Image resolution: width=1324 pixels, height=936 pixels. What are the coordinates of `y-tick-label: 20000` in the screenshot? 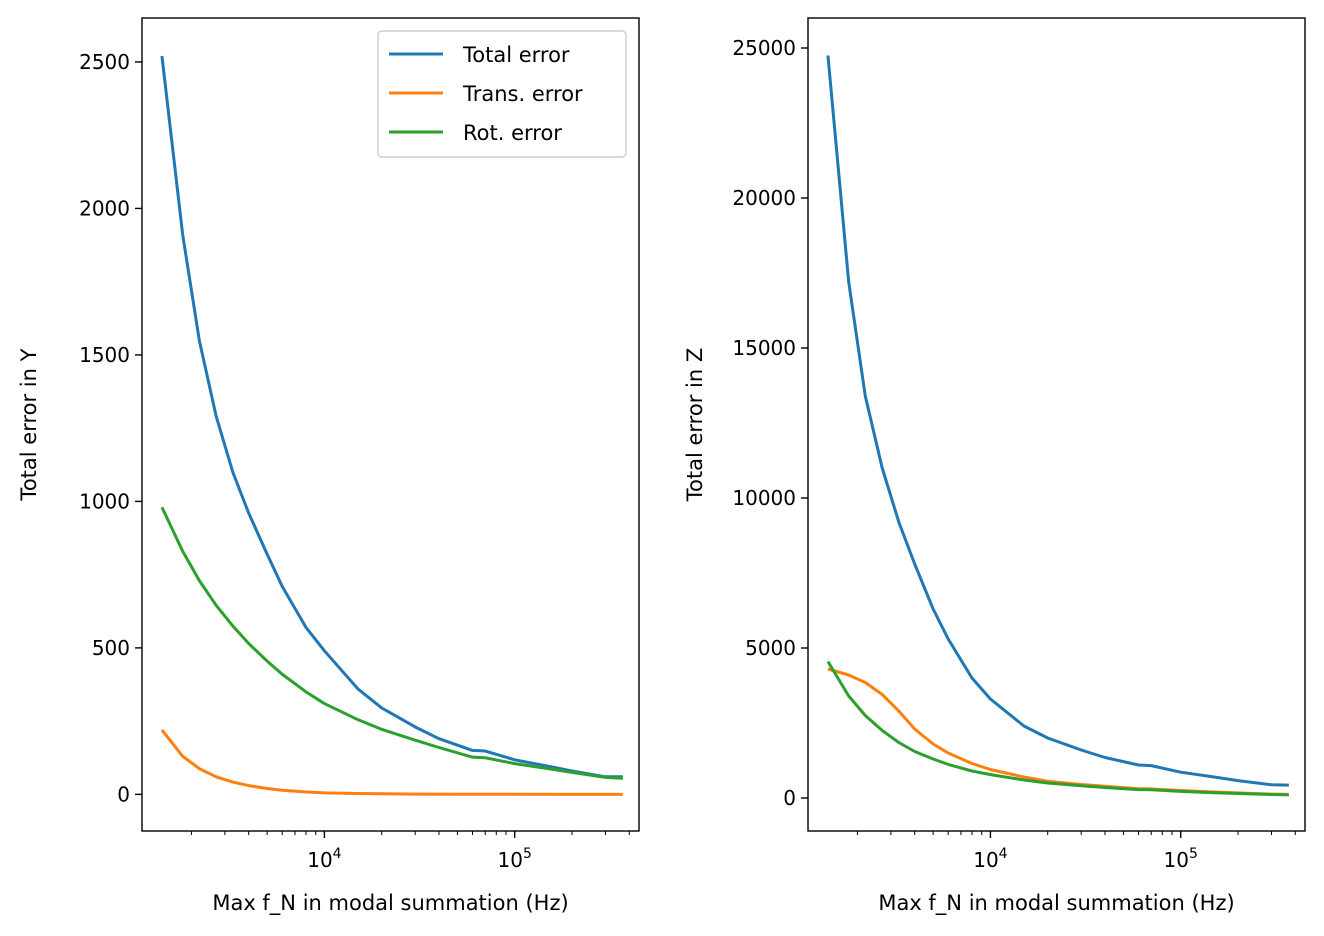 It's located at (764, 198).